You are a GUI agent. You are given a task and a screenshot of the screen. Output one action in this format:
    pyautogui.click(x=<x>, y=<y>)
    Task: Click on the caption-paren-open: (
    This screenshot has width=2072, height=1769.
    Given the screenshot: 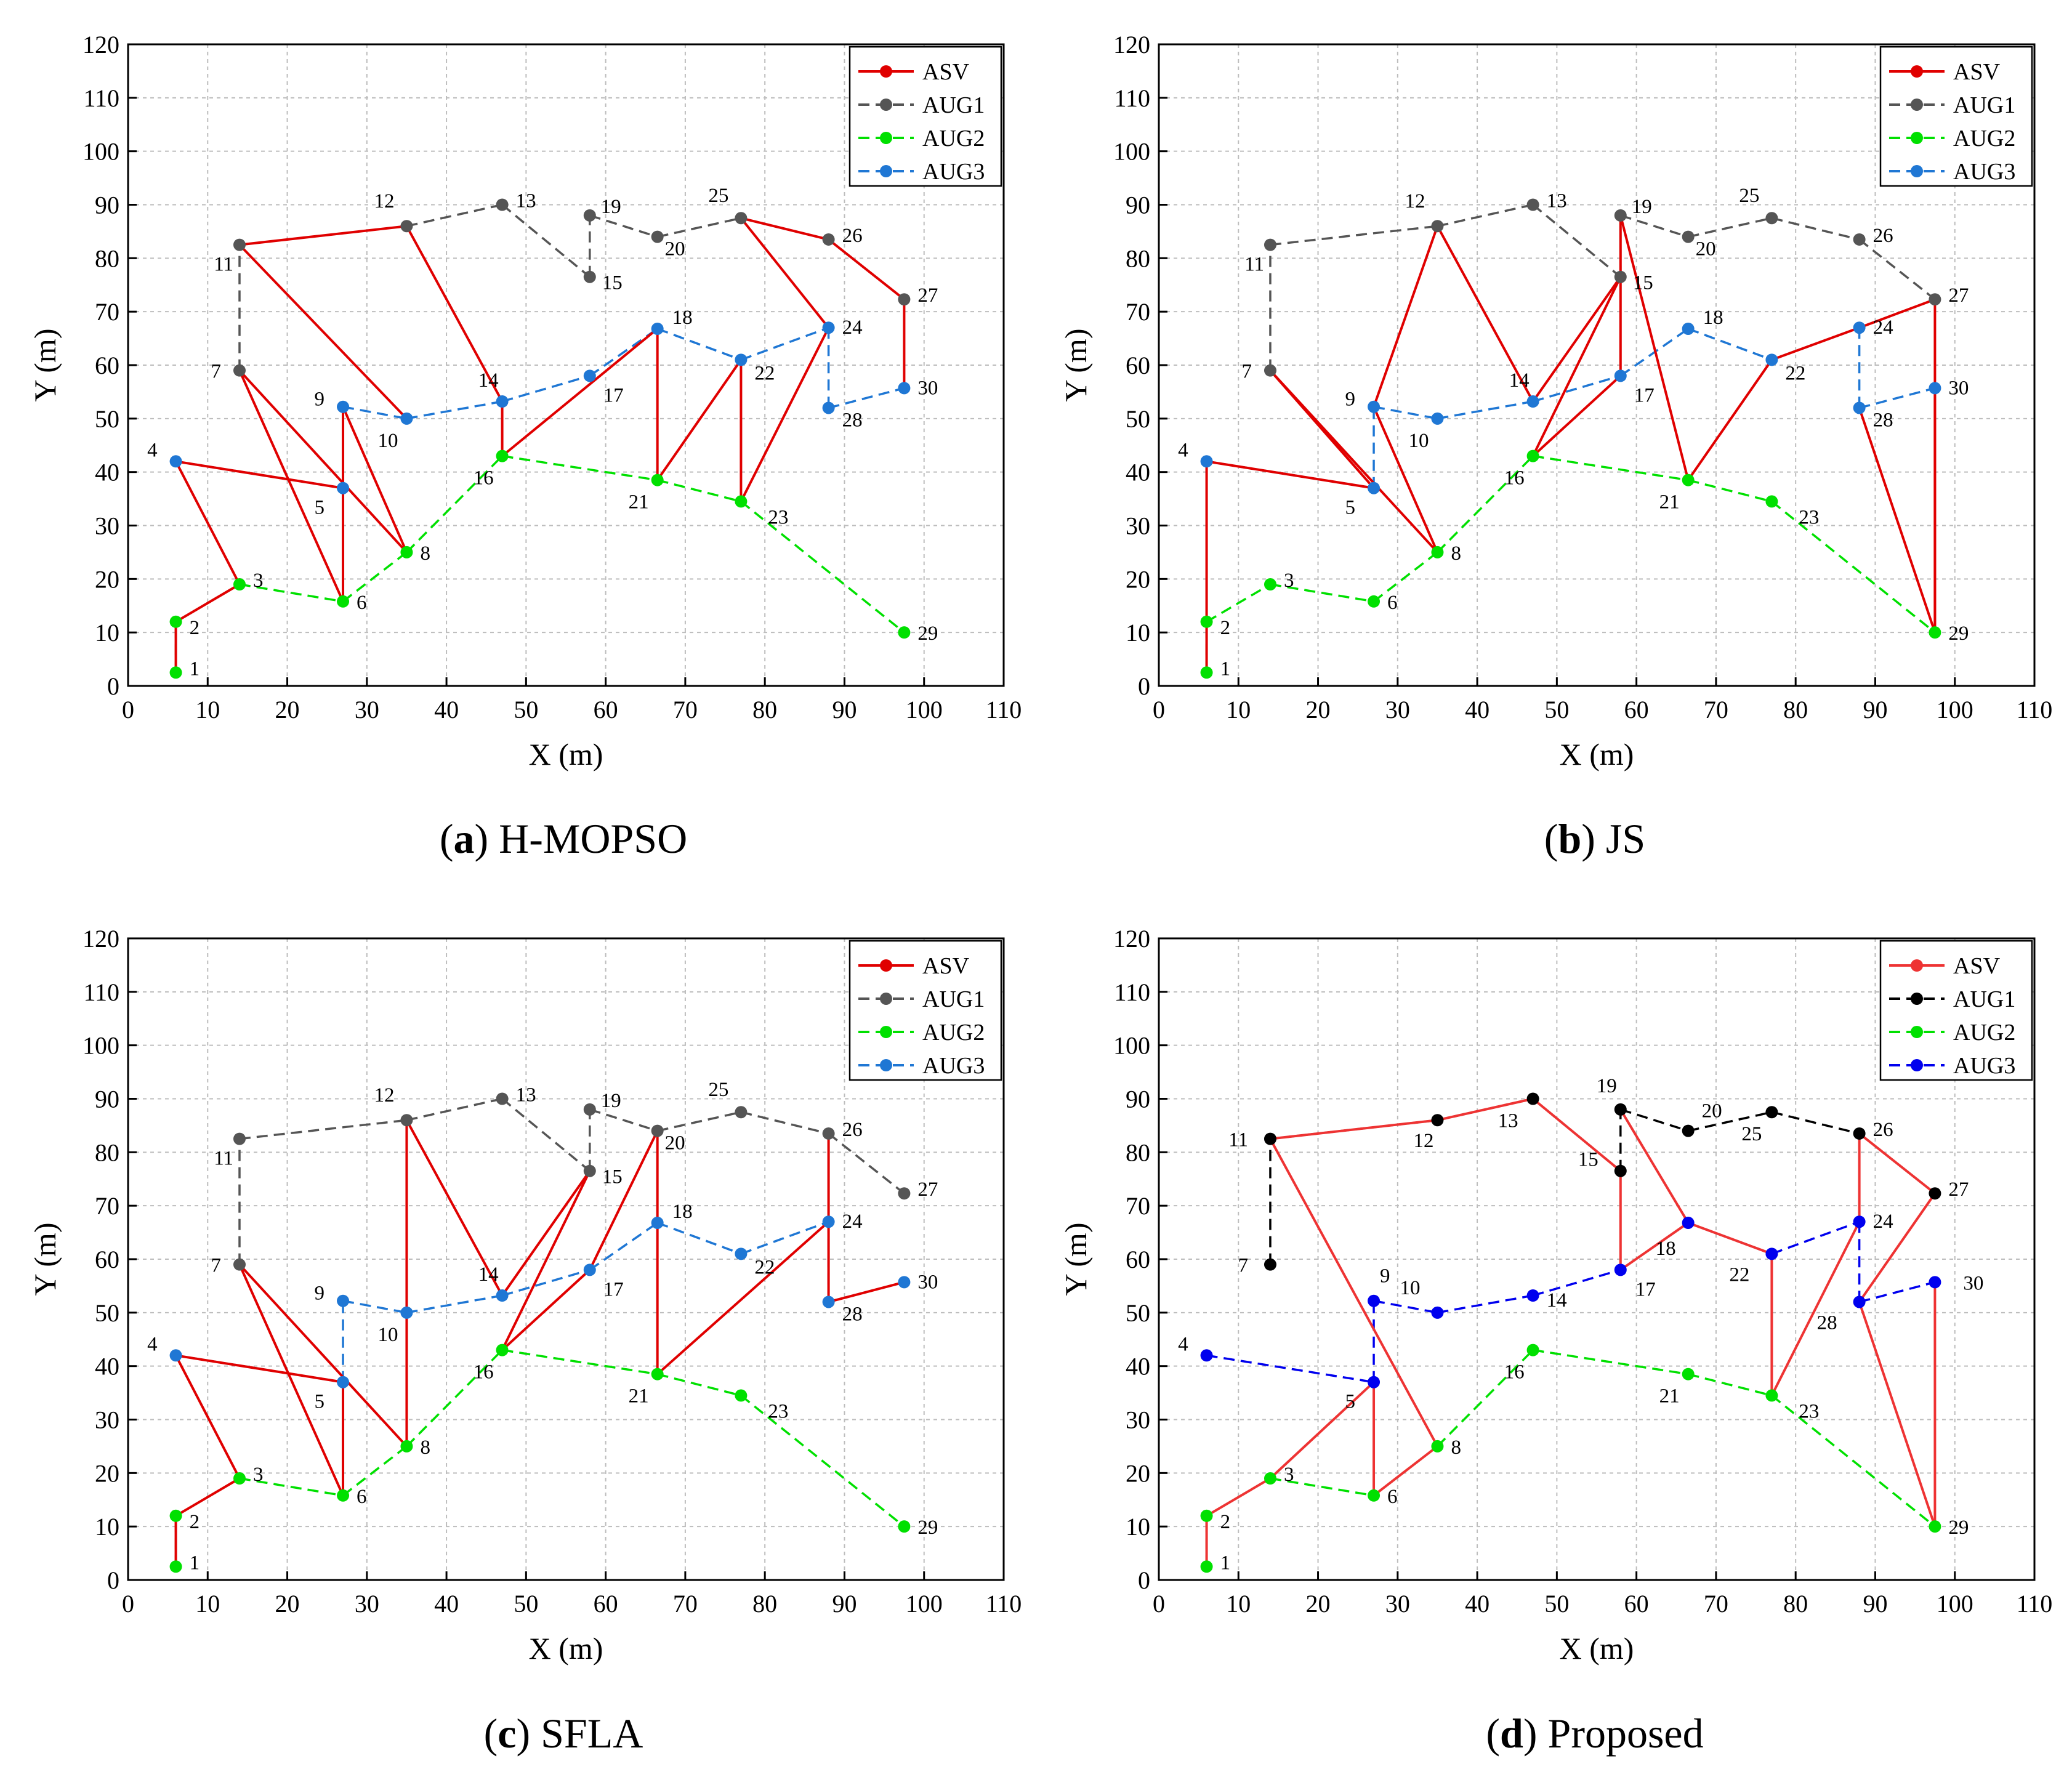 What is the action you would take?
    pyautogui.click(x=491, y=1733)
    